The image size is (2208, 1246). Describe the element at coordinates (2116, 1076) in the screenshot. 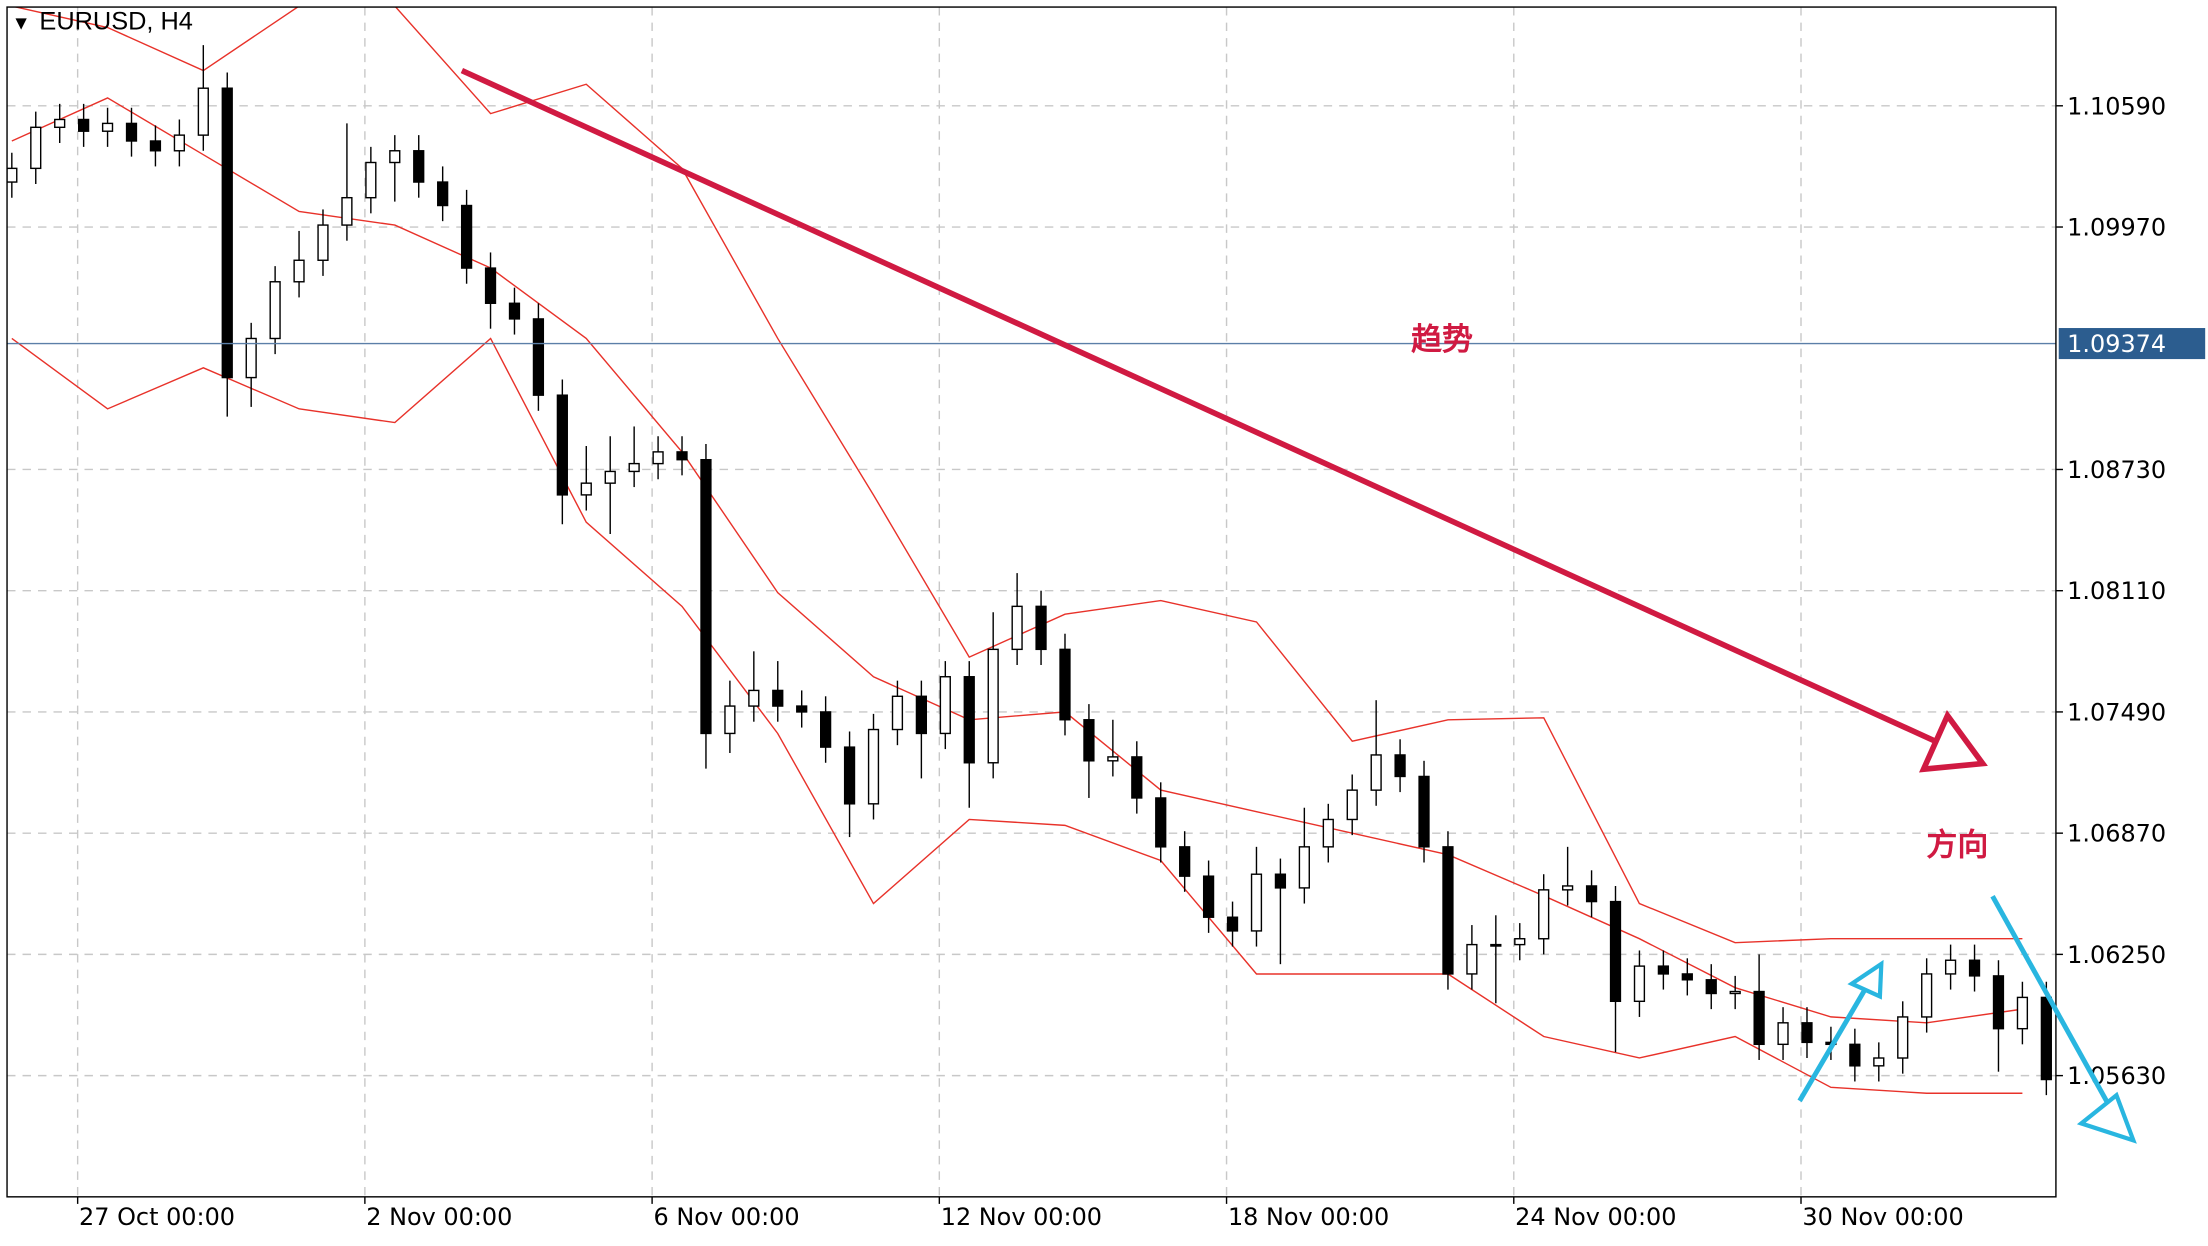

I see `y-tick-label: 1.05630` at that location.